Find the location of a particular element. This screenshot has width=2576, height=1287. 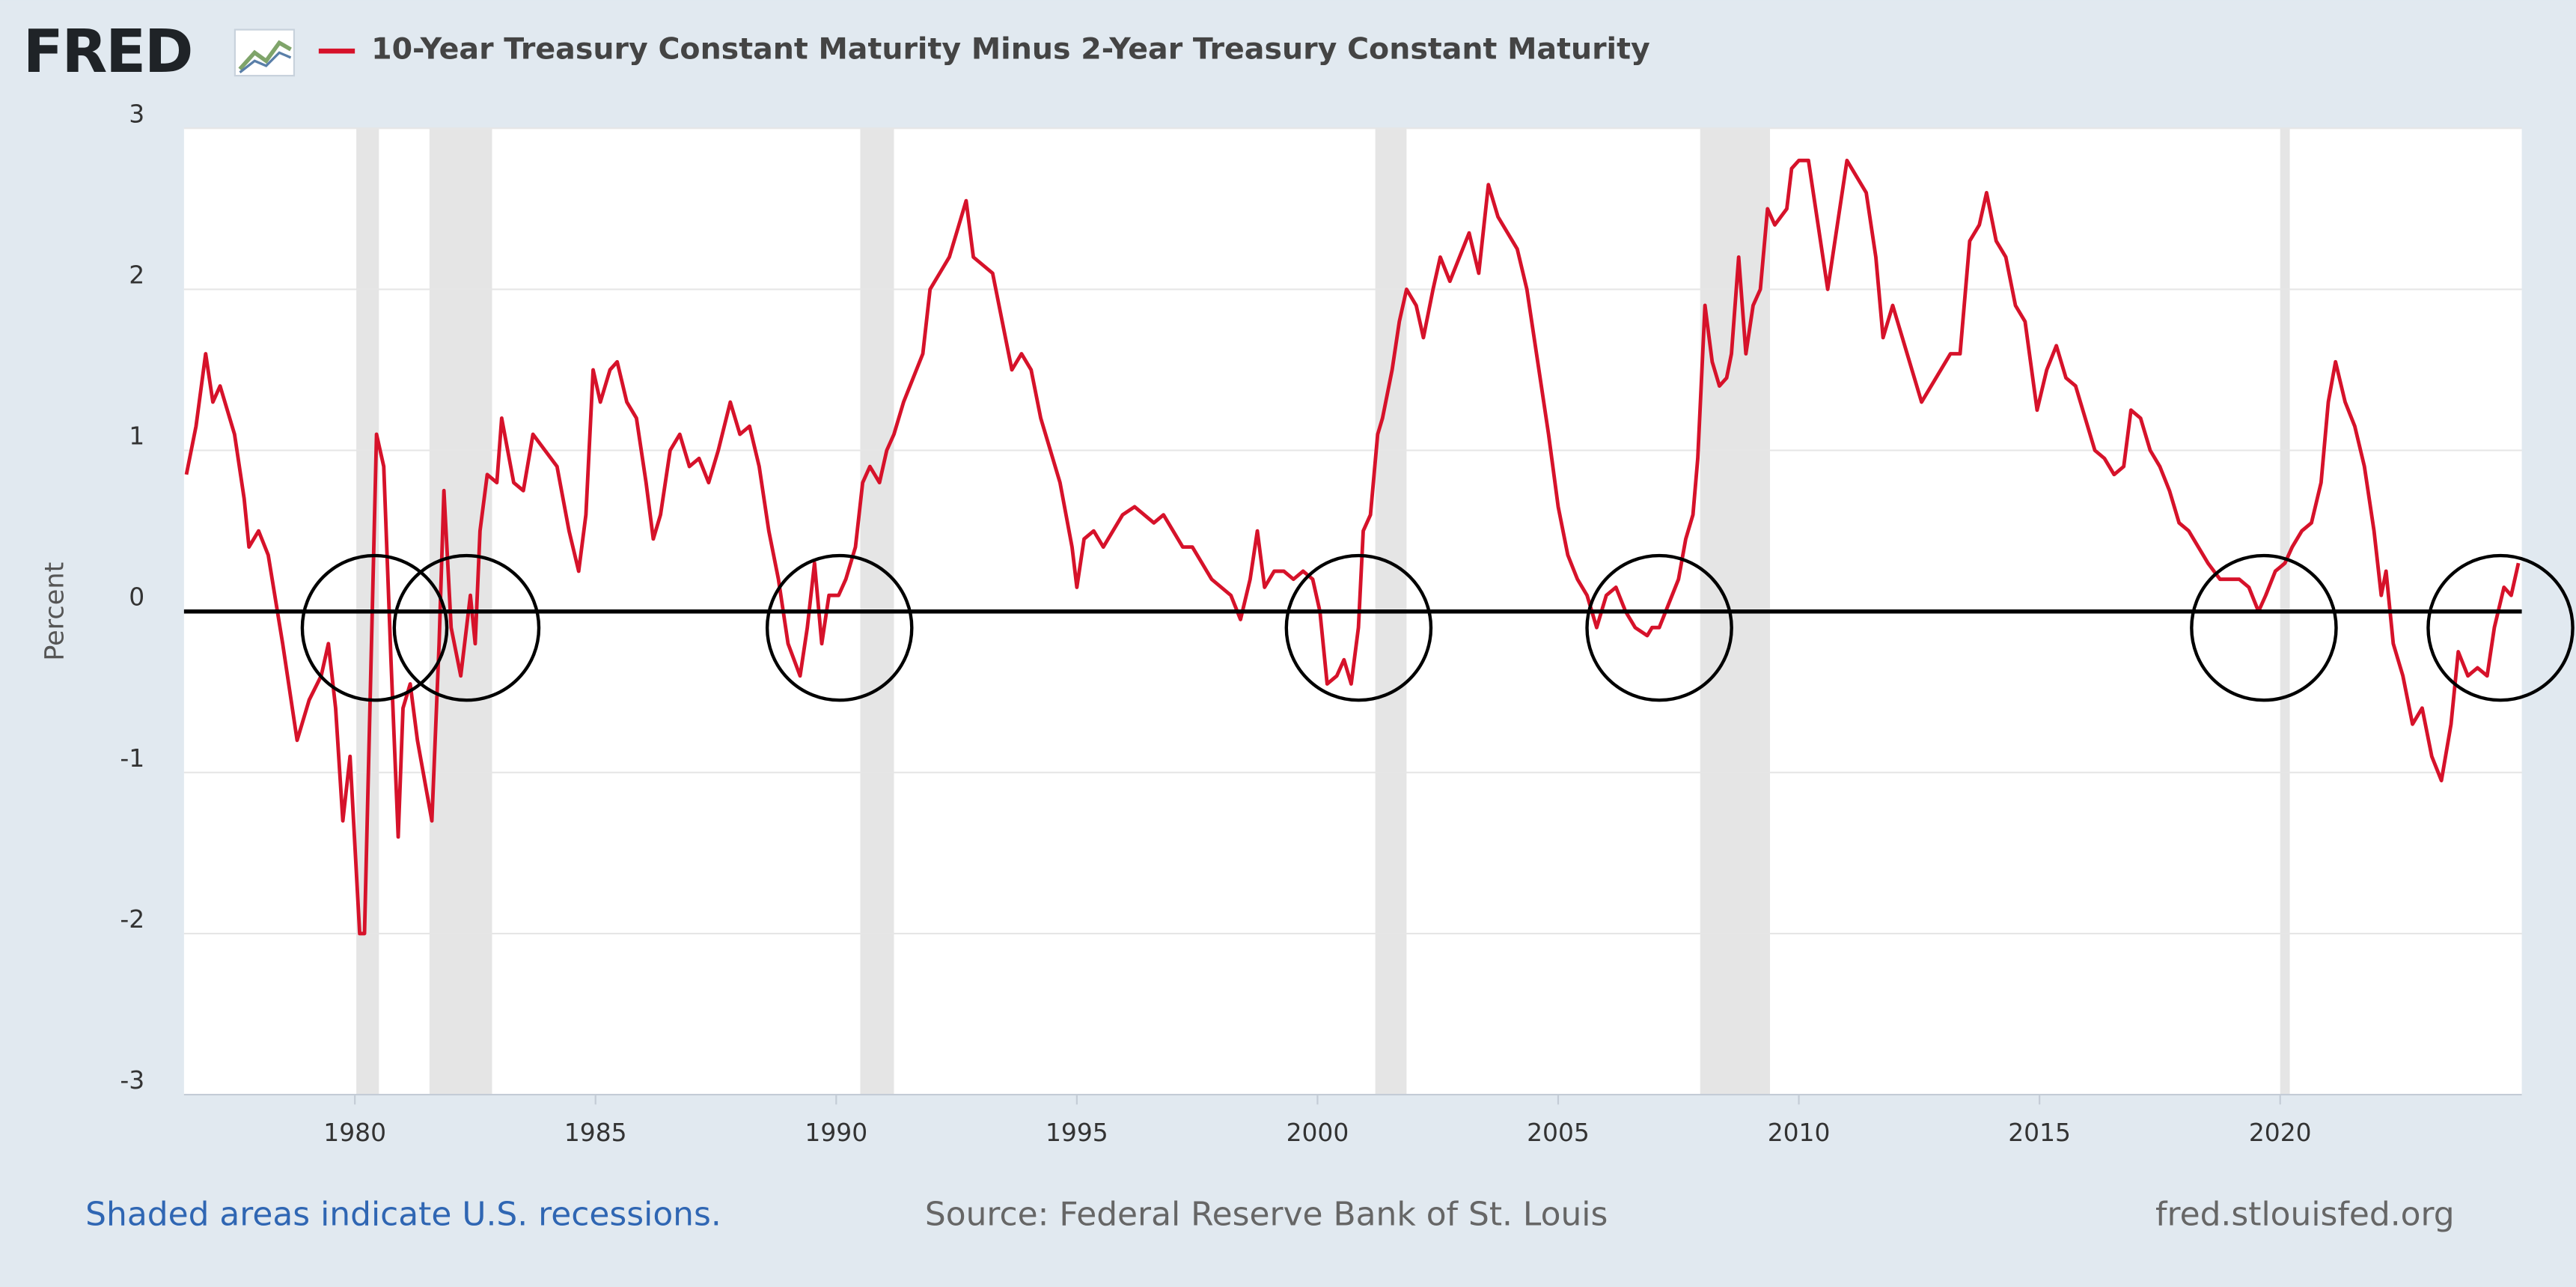

site-link: fred.stlouisfed.org is located at coordinates (2305, 1215).